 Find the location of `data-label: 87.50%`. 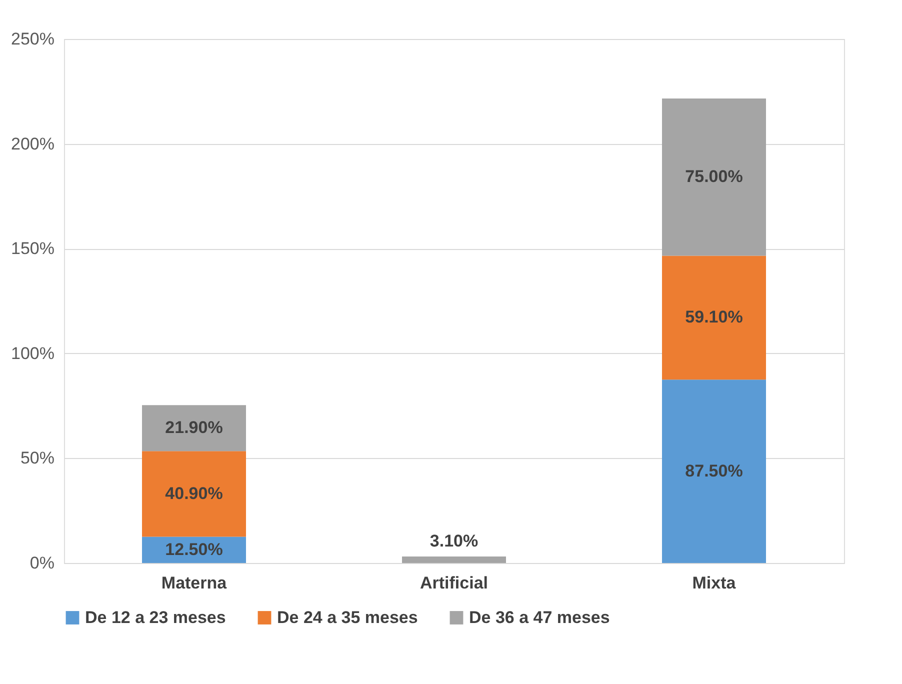

data-label: 87.50% is located at coordinates (714, 470).